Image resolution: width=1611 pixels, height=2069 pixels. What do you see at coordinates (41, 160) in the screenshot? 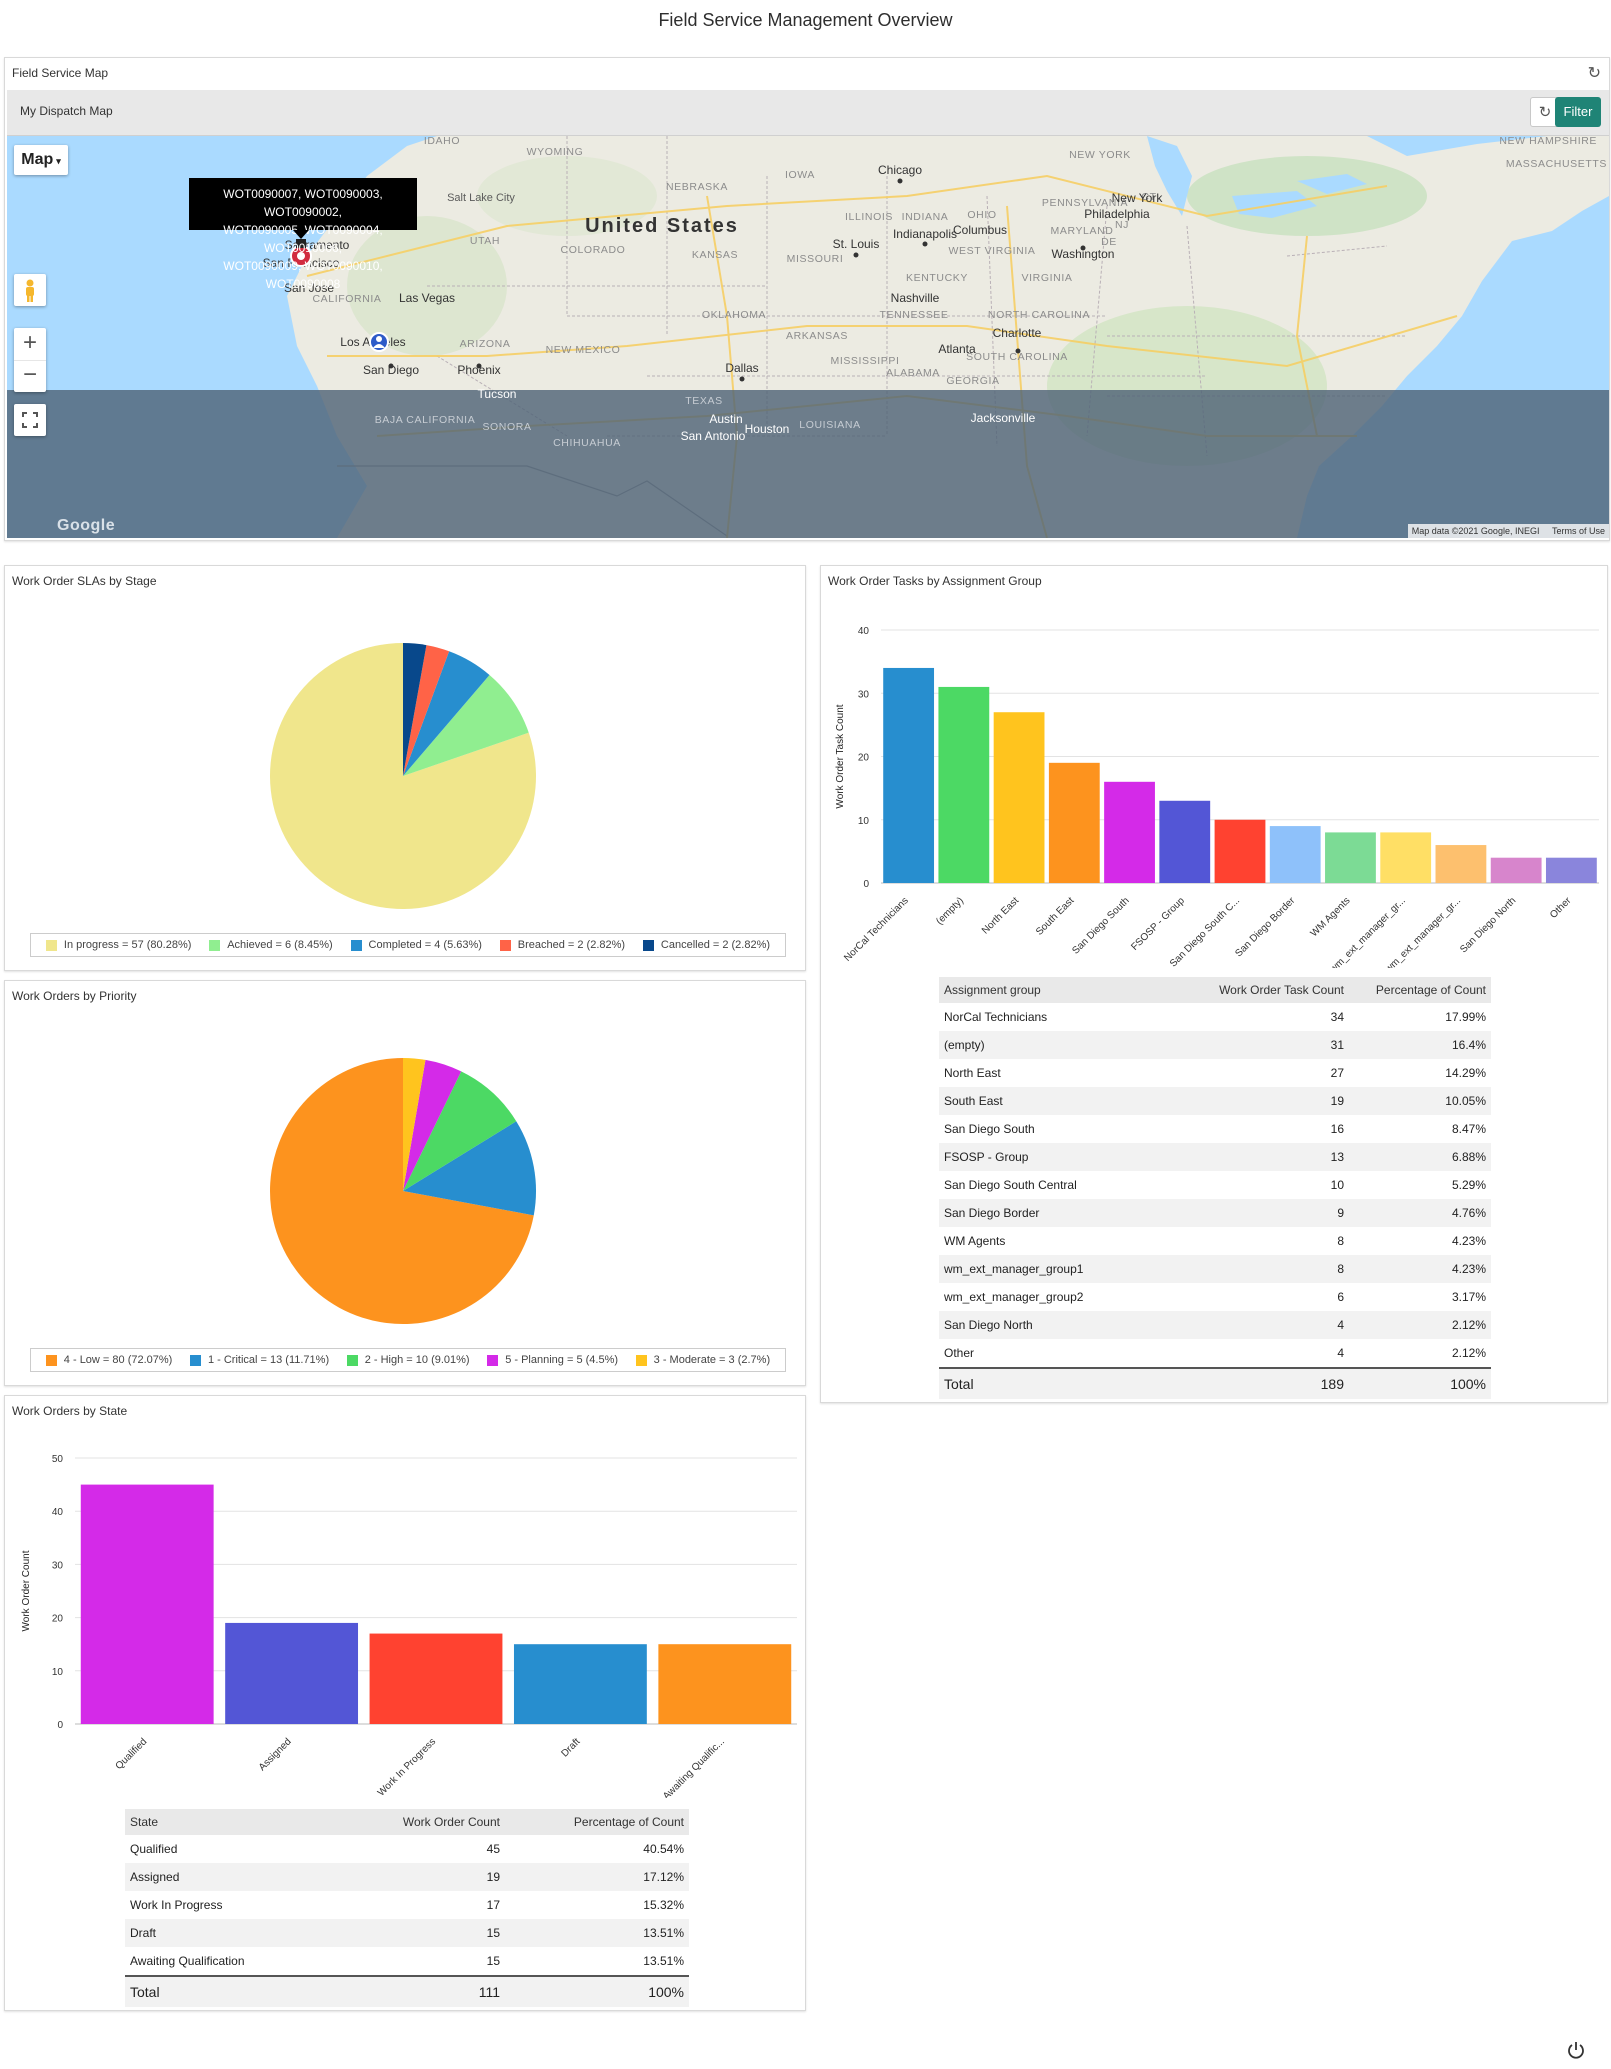
I see `map-type-control: Map ▾` at bounding box center [41, 160].